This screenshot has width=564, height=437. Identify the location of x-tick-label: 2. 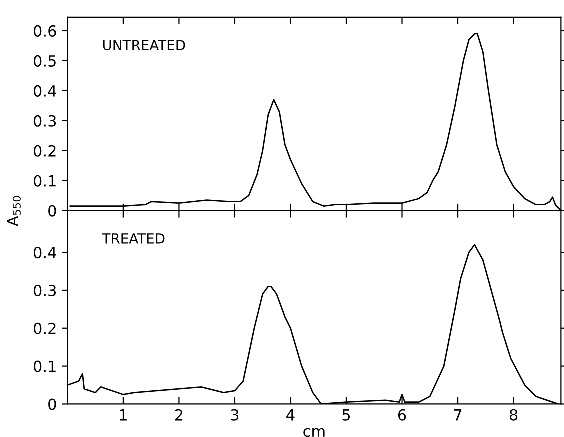
(179, 415).